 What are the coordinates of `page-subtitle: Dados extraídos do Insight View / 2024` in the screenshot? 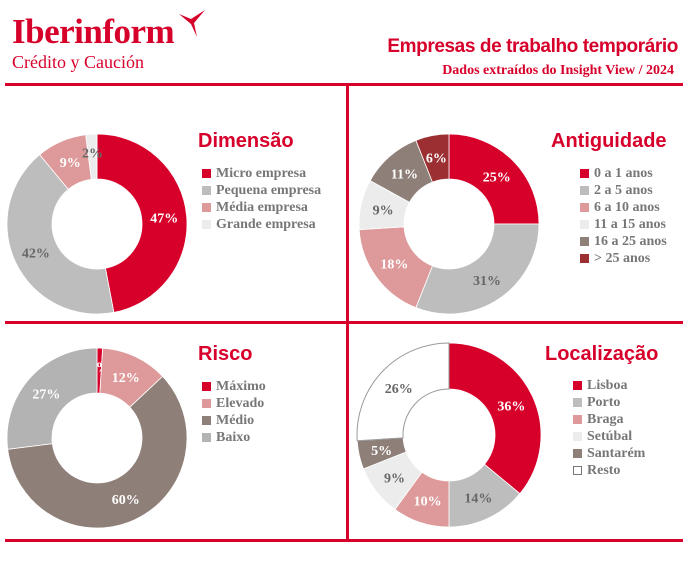 It's located at (558, 70).